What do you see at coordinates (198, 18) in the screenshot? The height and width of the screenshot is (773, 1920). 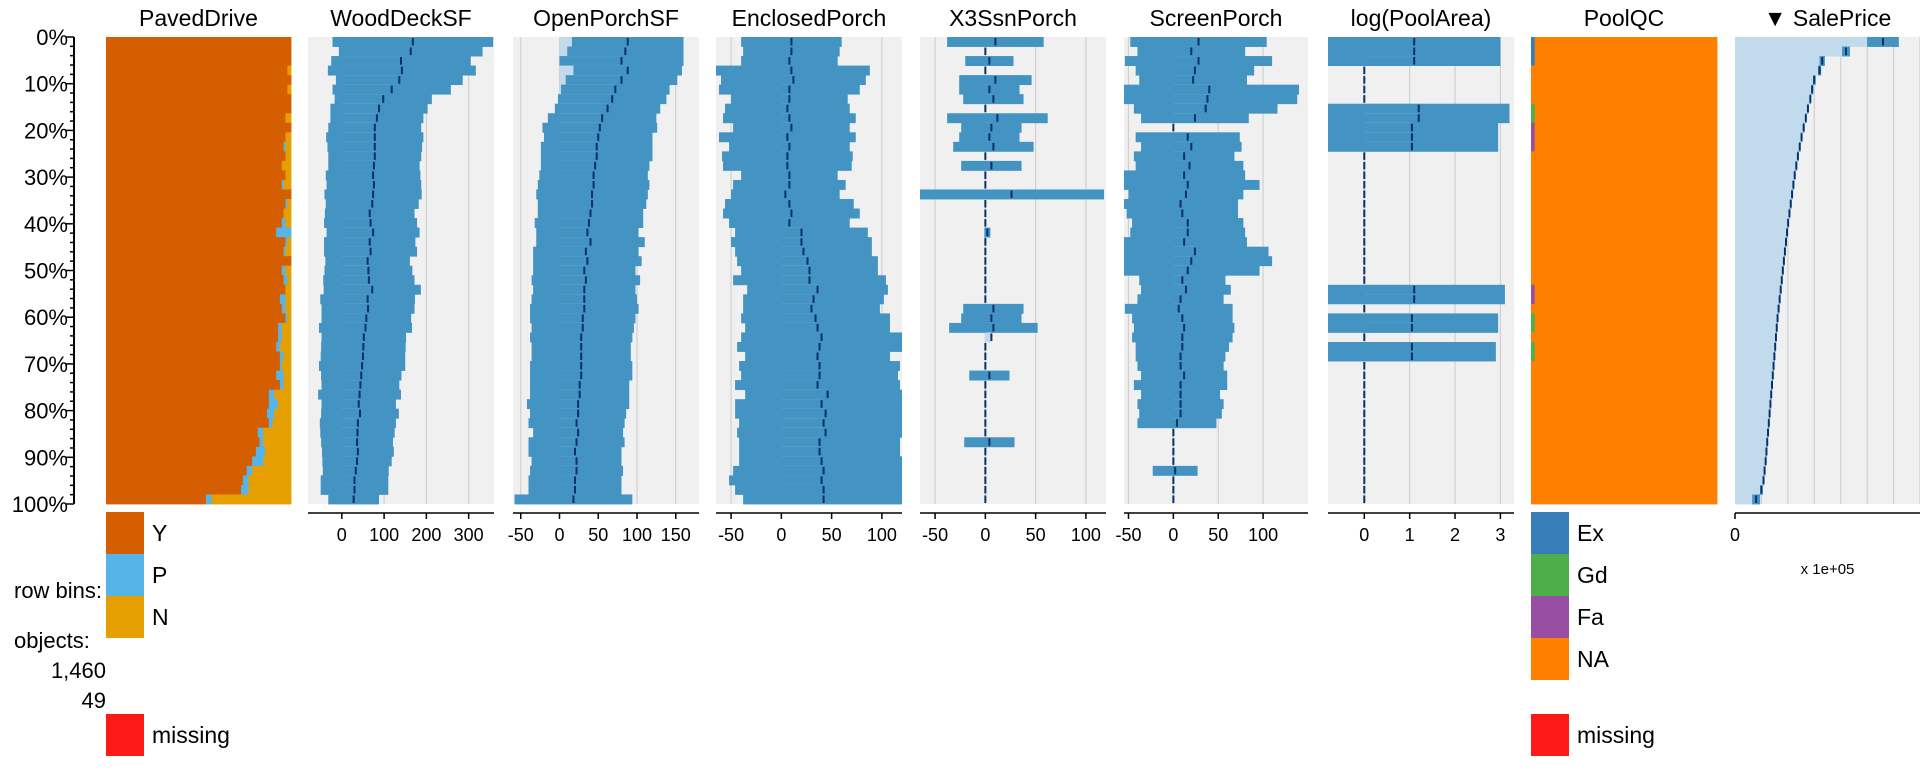 I see `column-header: PavedDrive` at bounding box center [198, 18].